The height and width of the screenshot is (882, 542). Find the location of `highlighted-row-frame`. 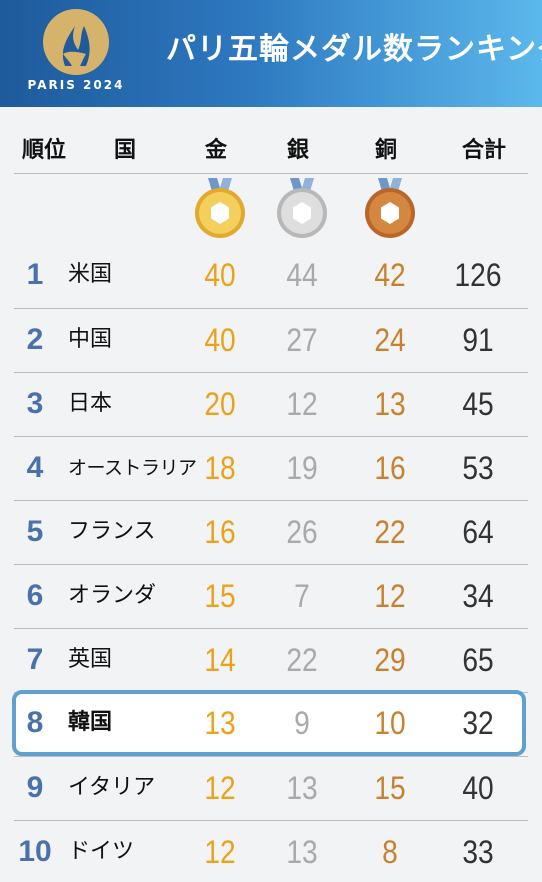

highlighted-row-frame is located at coordinates (269, 723).